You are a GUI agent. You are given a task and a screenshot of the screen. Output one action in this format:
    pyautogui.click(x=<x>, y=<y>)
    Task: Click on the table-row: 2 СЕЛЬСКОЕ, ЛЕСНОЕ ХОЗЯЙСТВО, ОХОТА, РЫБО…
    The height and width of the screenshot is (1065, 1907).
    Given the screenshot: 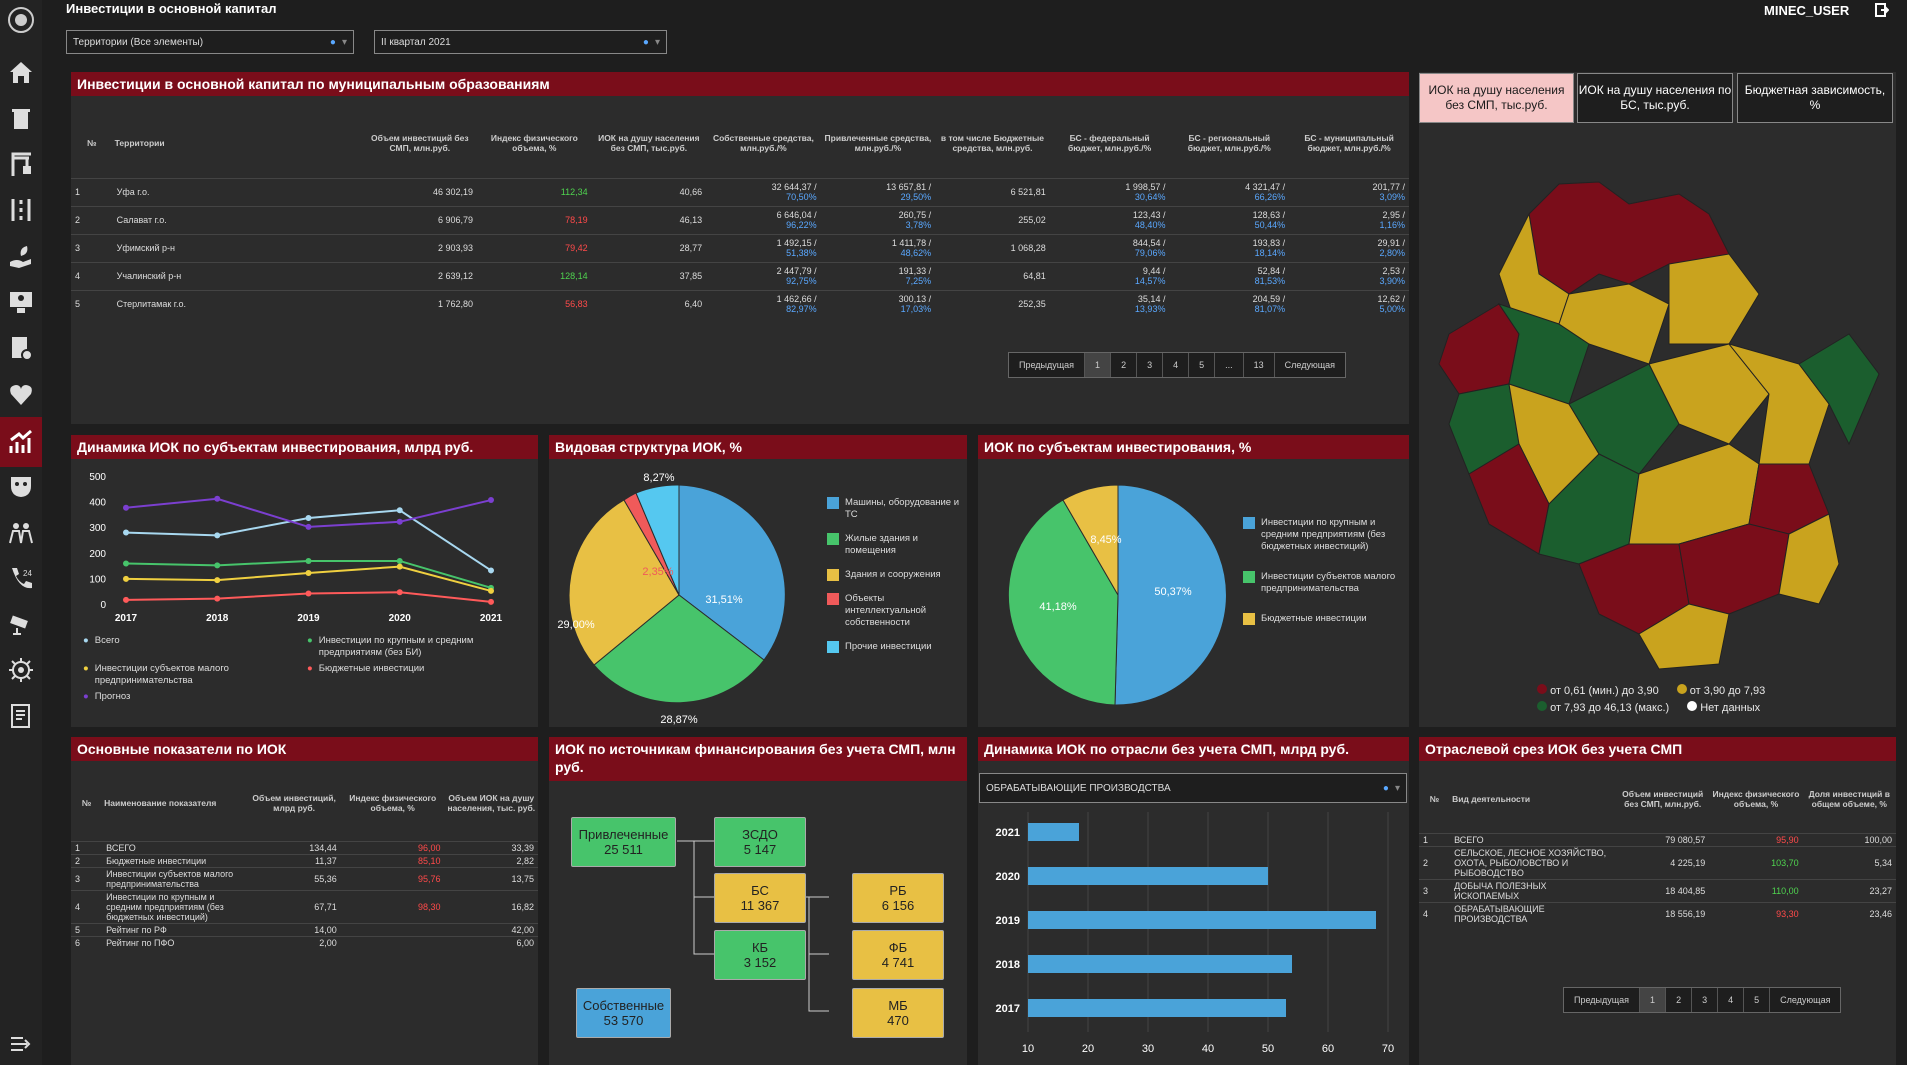 What is the action you would take?
    pyautogui.click(x=1657, y=862)
    